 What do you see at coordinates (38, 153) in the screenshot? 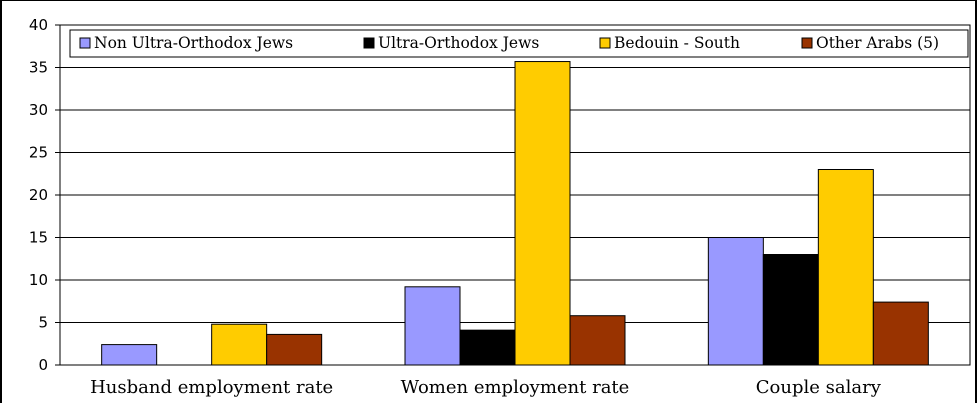
I see `y-tick-label: 25` at bounding box center [38, 153].